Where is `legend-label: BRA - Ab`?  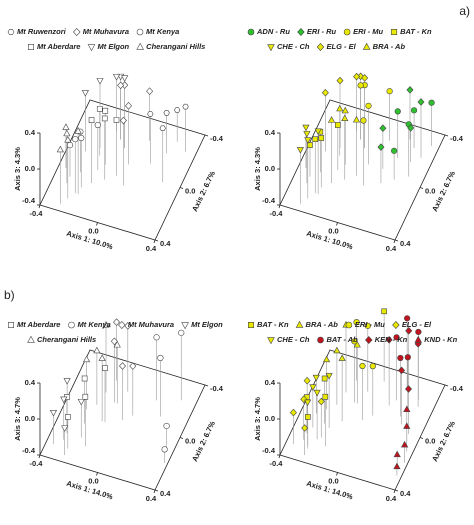
legend-label: BRA - Ab is located at coordinates (322, 324).